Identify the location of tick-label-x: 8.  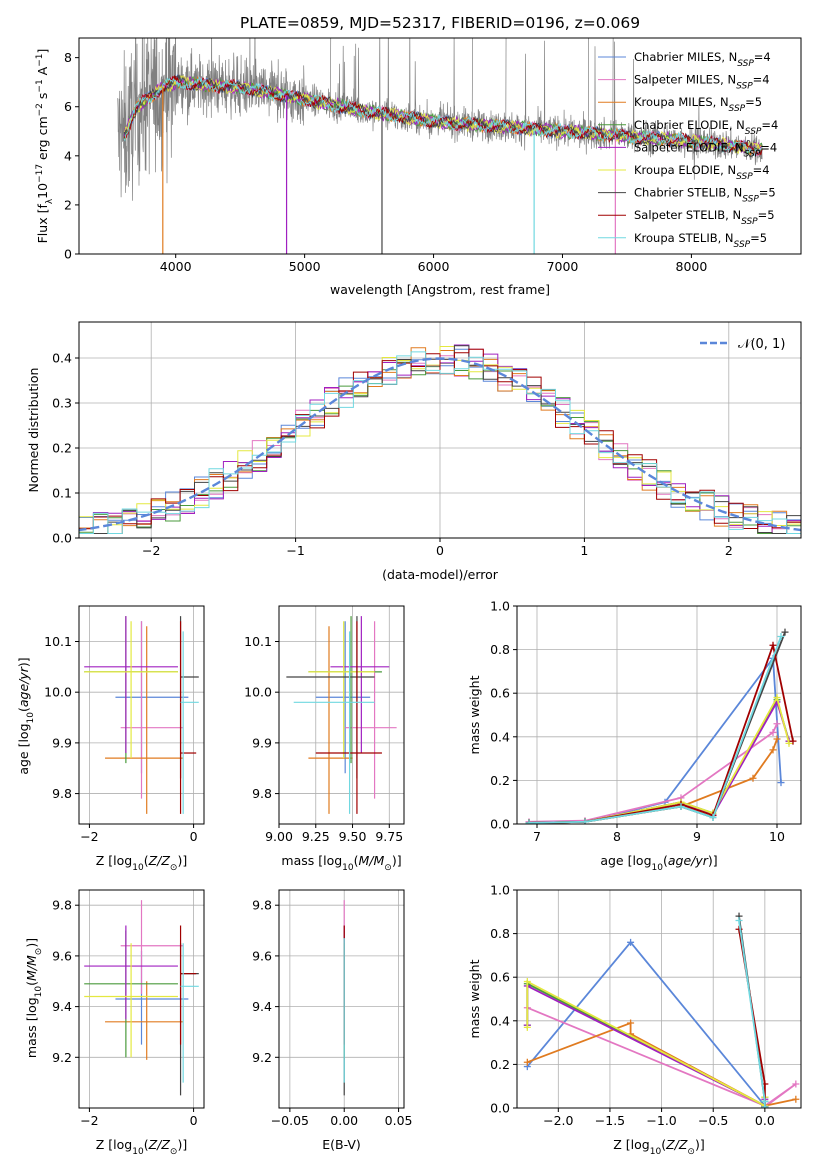
(617, 836).